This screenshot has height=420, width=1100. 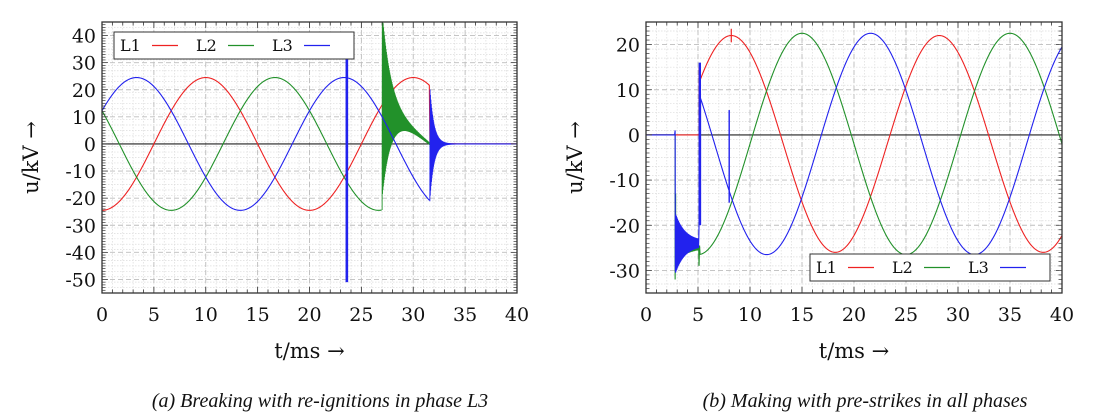 I want to click on series-L2-line, so click(x=242, y=144).